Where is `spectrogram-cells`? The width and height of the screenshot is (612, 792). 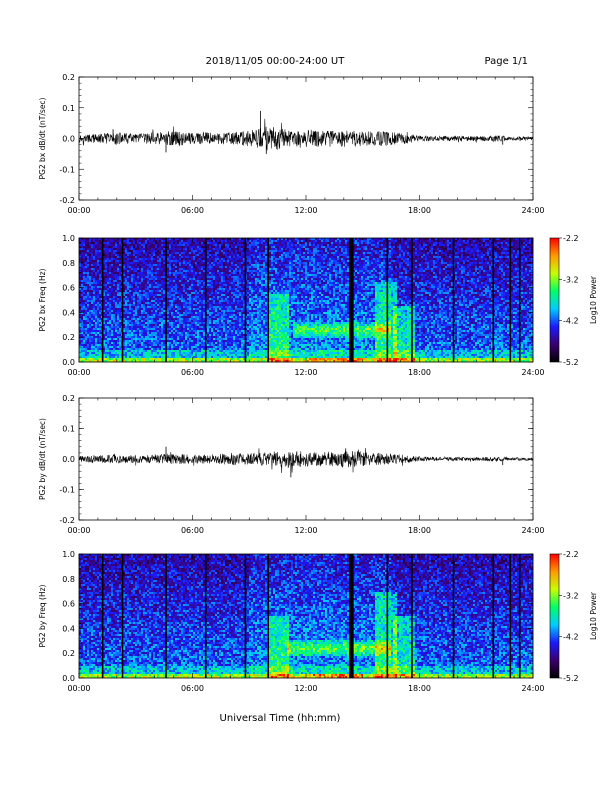
spectrogram-cells is located at coordinates (306, 300).